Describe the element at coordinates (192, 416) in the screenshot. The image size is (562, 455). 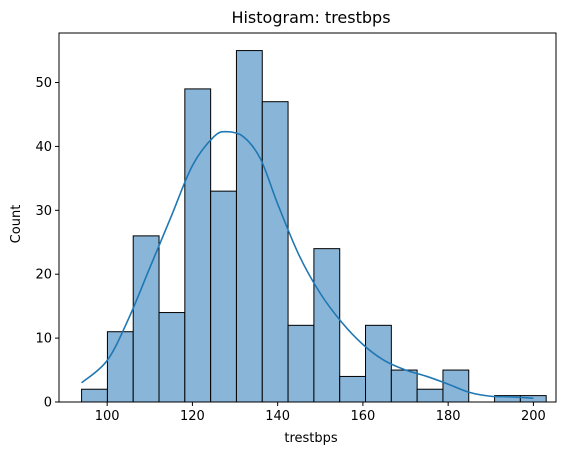
I see `x-tick-label: 120` at that location.